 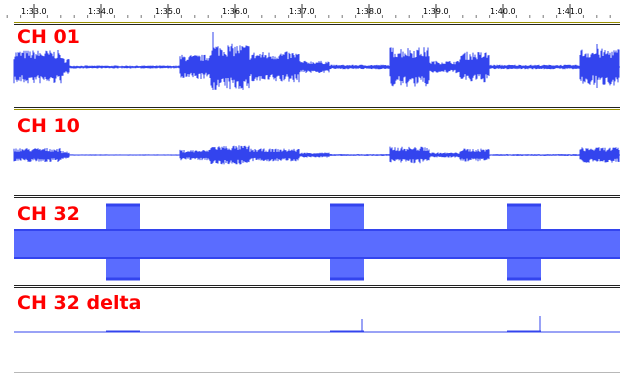 I want to click on ruler-tick-label: 1:36.0, so click(x=235, y=11).